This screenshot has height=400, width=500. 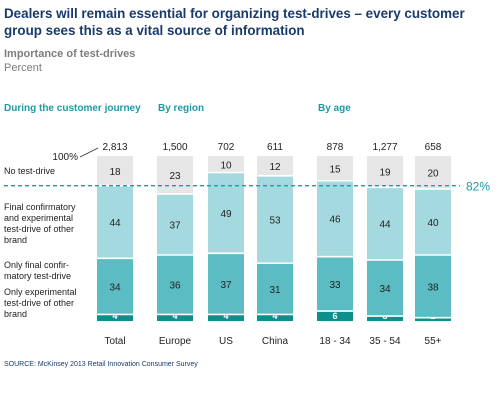 I want to click on data-label: 12, so click(x=275, y=167).